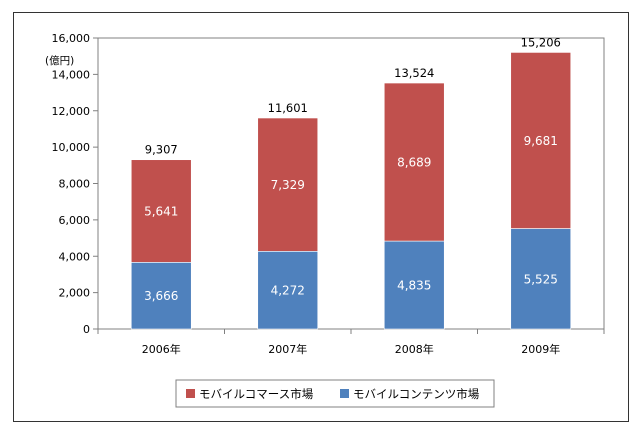 The width and height of the screenshot is (640, 431). What do you see at coordinates (75, 256) in the screenshot?
I see `y-tick-label: 4,000` at bounding box center [75, 256].